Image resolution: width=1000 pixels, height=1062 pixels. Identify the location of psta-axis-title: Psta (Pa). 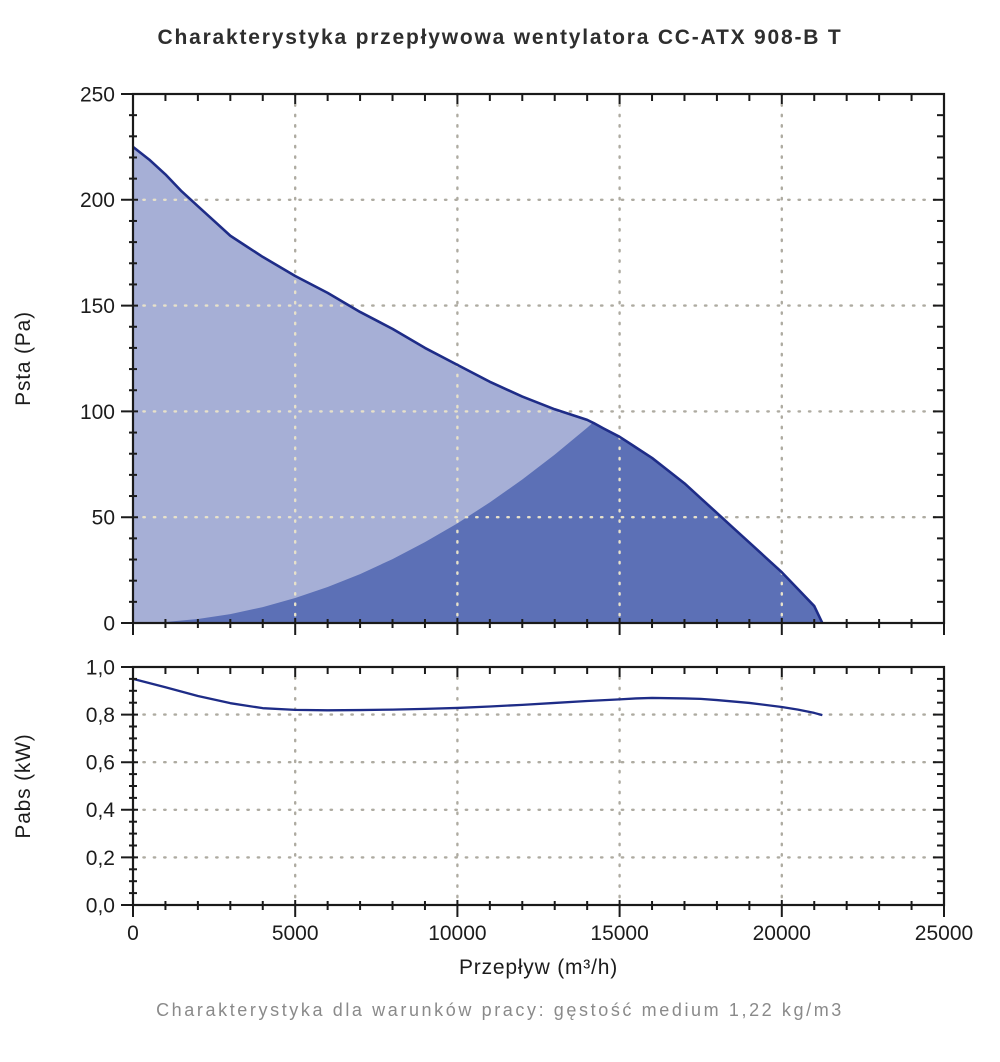
(23, 358).